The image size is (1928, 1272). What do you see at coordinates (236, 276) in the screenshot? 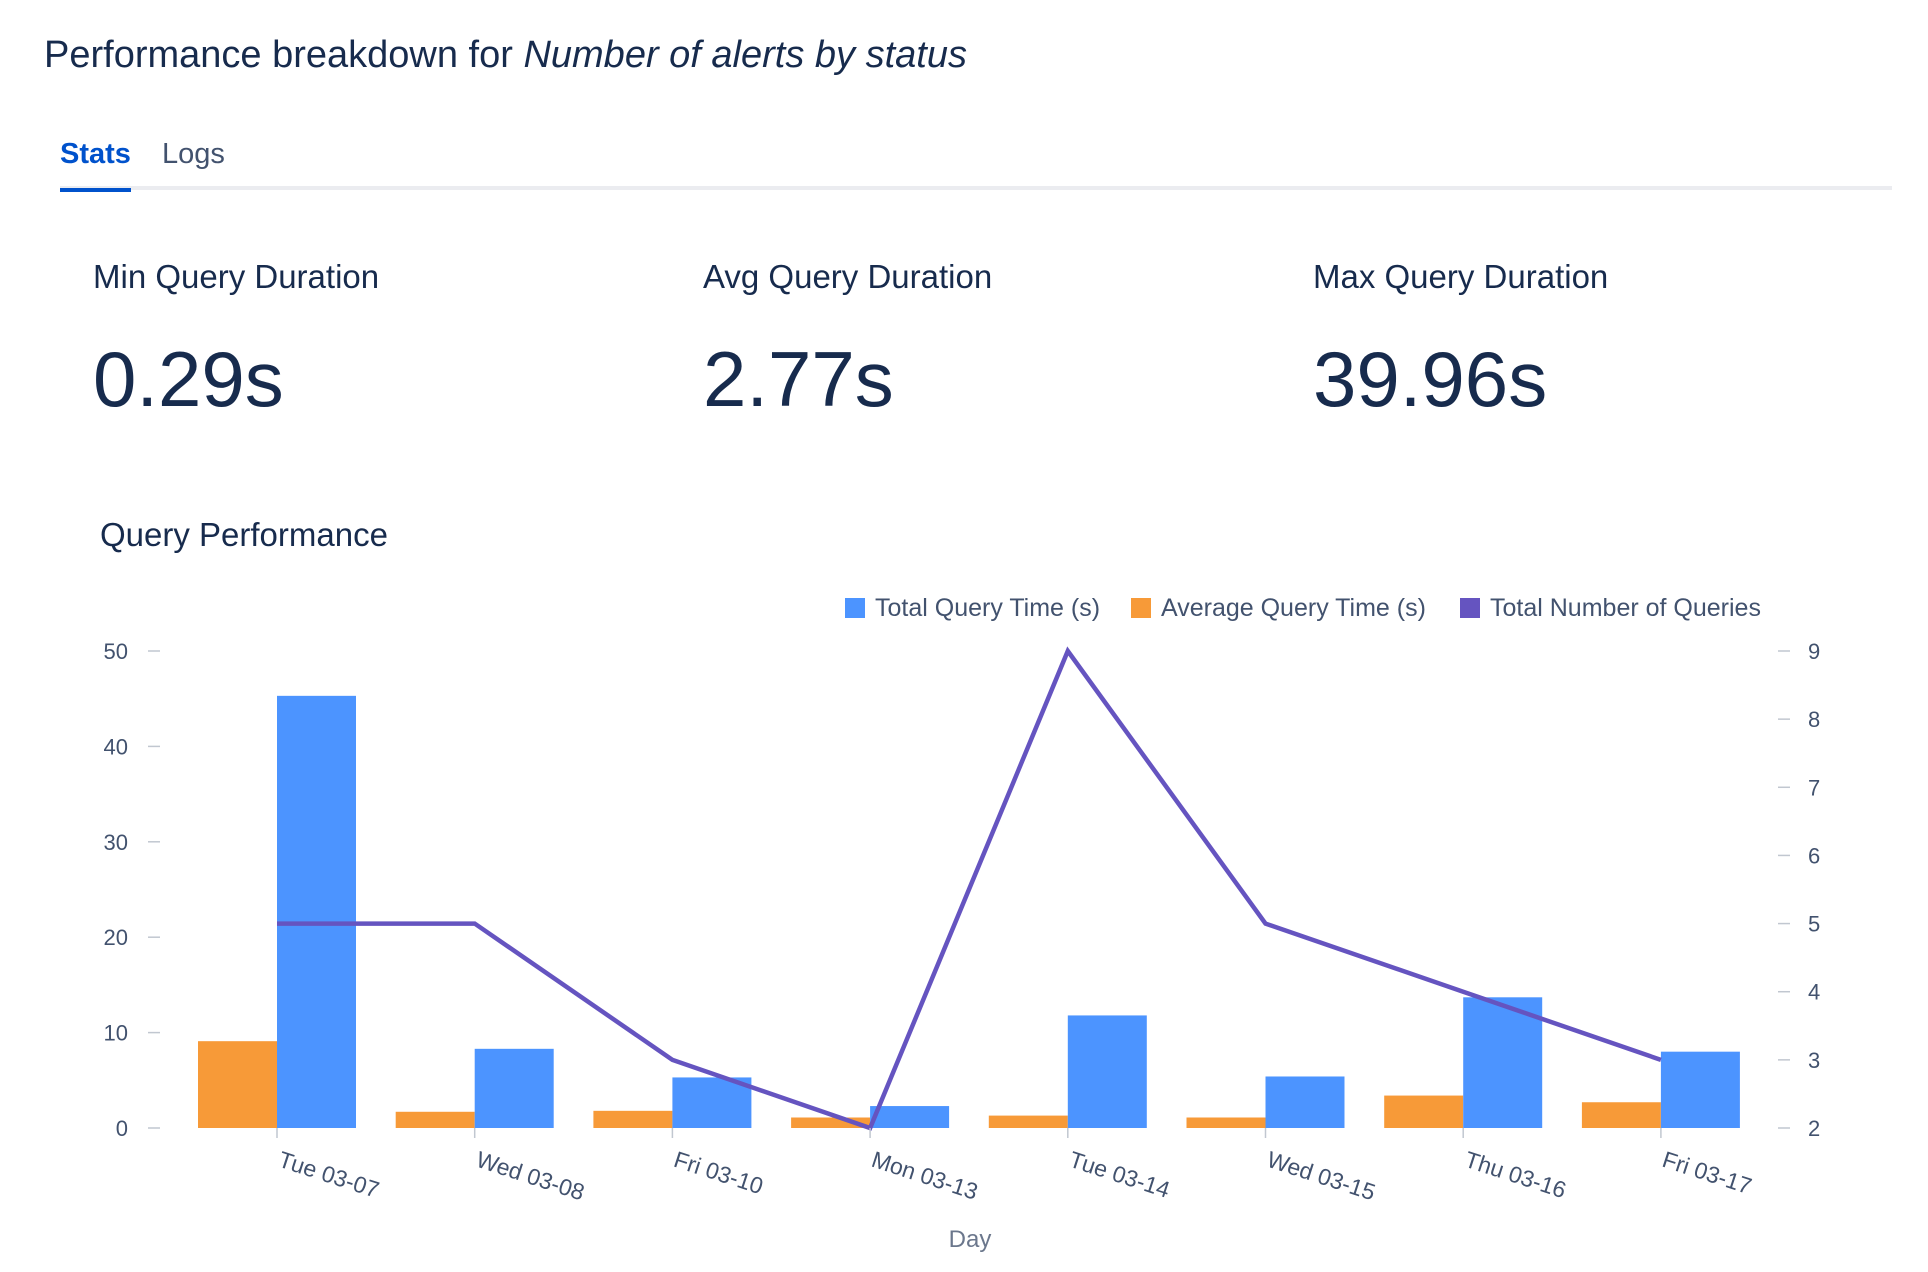
I see `stat-label: Min Query Duration` at bounding box center [236, 276].